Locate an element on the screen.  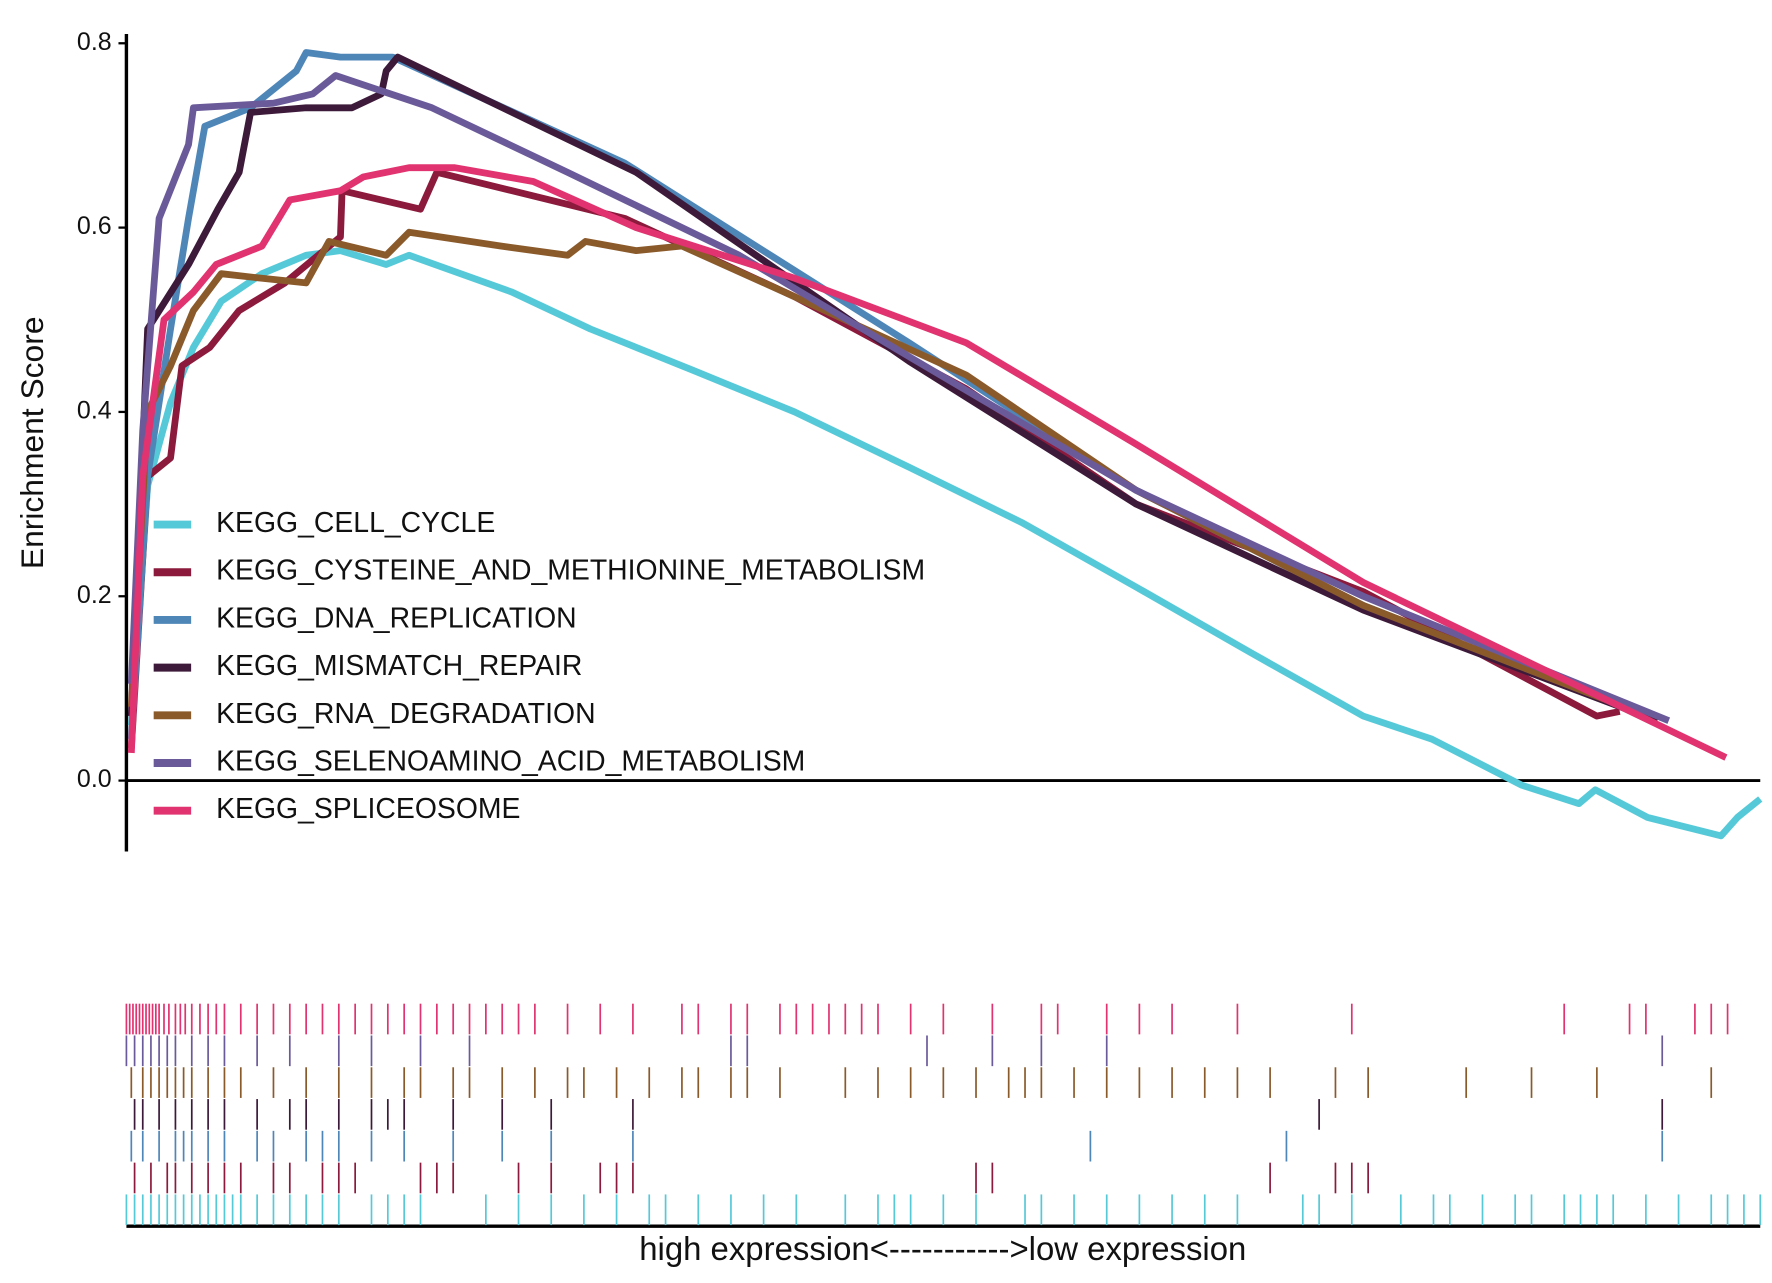
legend-label: KEGG_SELENOAMINO_ACID_METABOLISM is located at coordinates (510, 761).